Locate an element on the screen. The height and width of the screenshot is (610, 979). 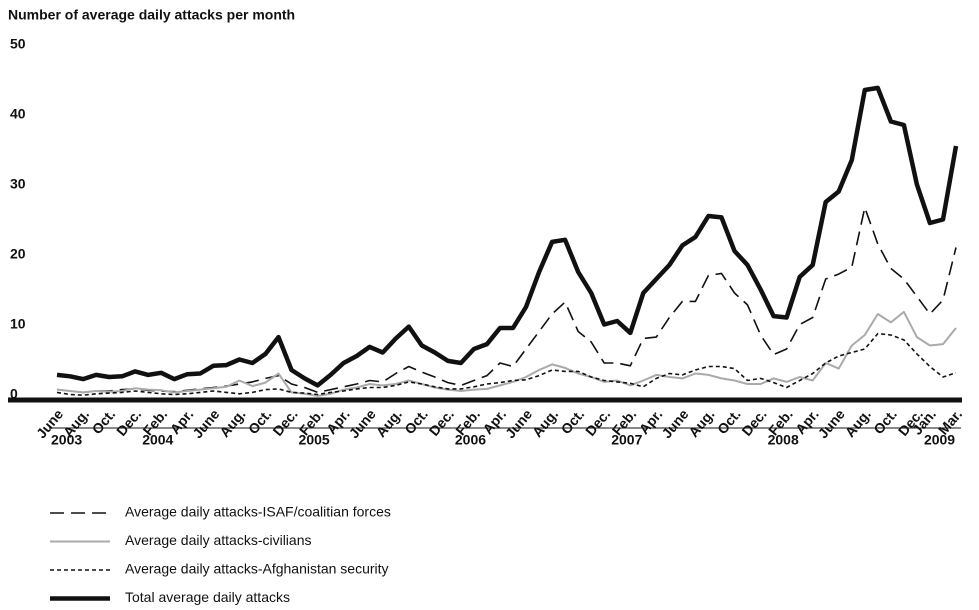
year-label: 2005 is located at coordinates (314, 440).